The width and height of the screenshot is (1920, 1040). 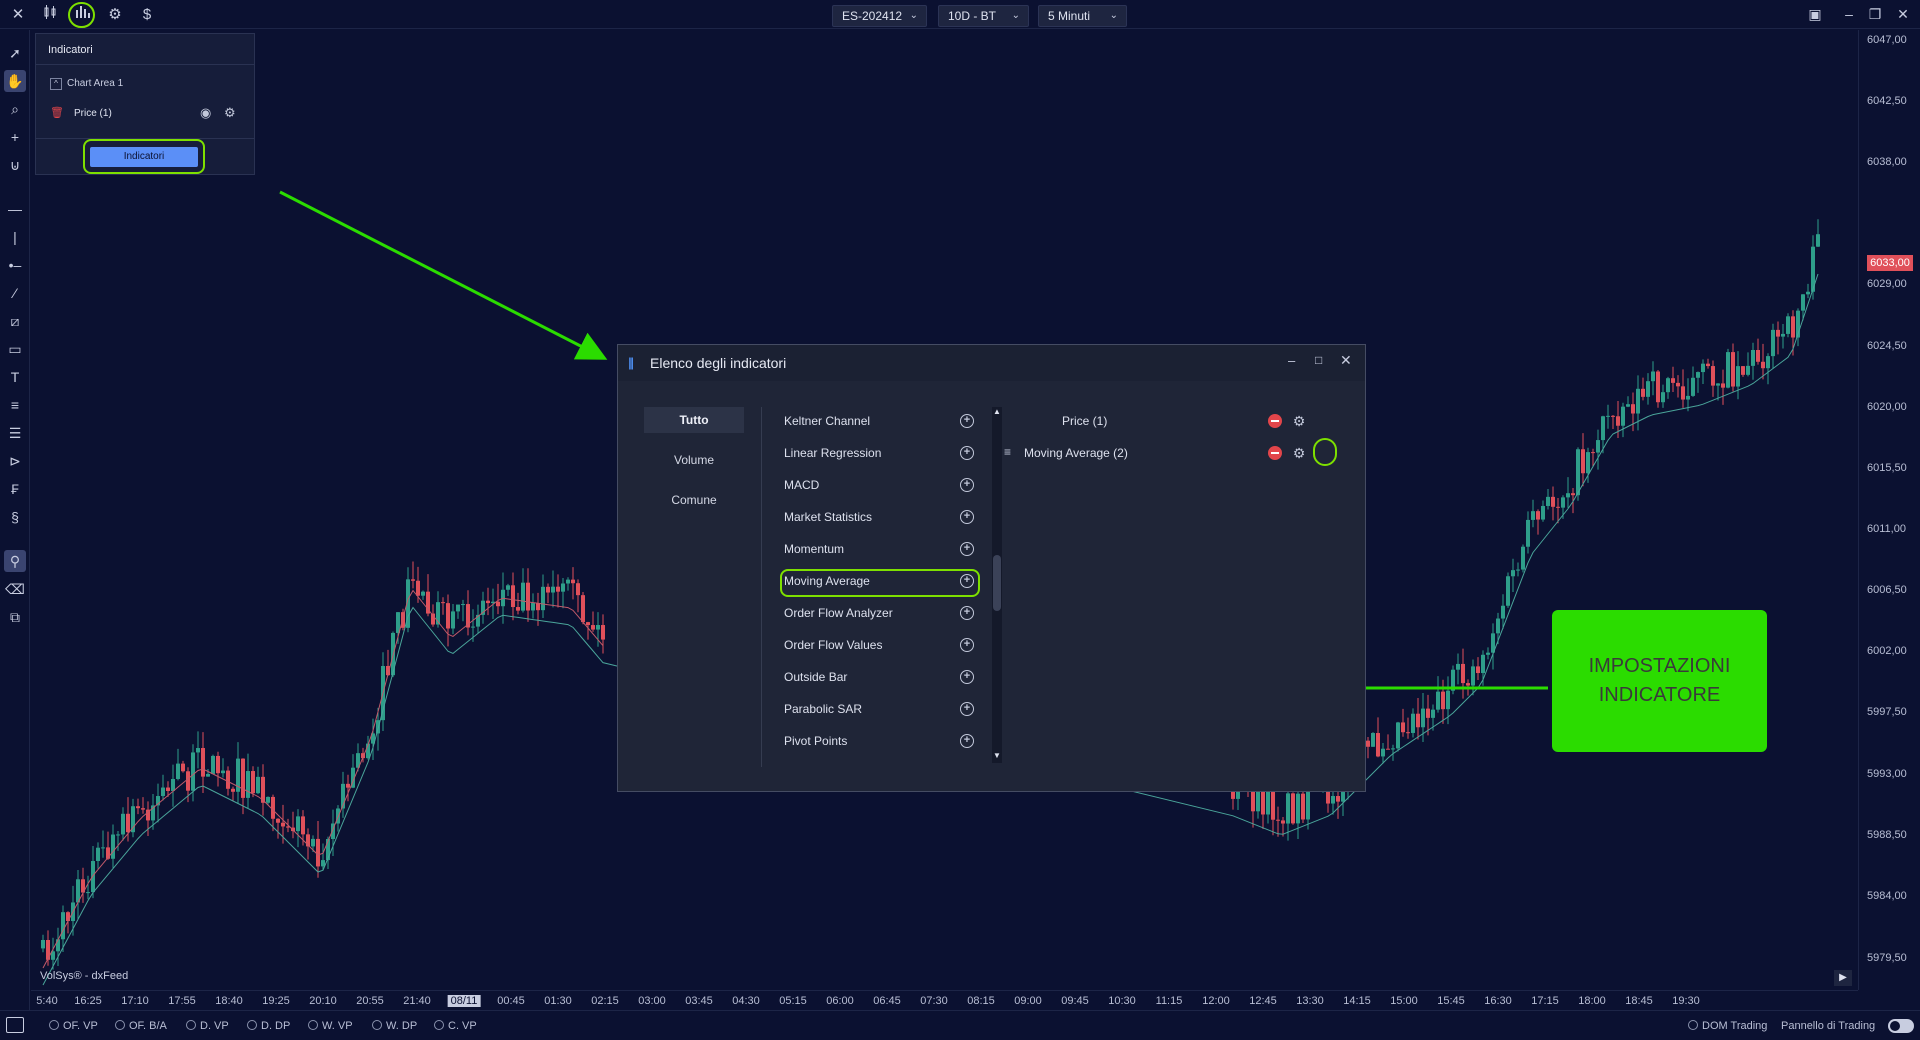 I want to click on category-comune: Comune, so click(x=694, y=500).